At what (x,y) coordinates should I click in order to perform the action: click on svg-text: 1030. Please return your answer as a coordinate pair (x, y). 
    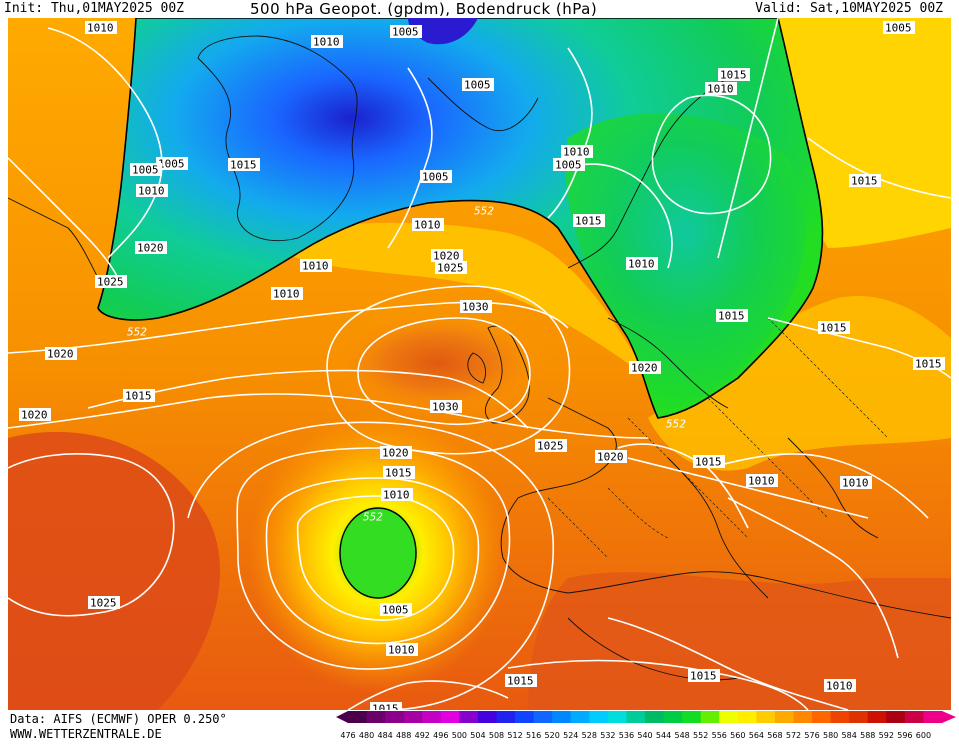
    Looking at the image, I should click on (445, 407).